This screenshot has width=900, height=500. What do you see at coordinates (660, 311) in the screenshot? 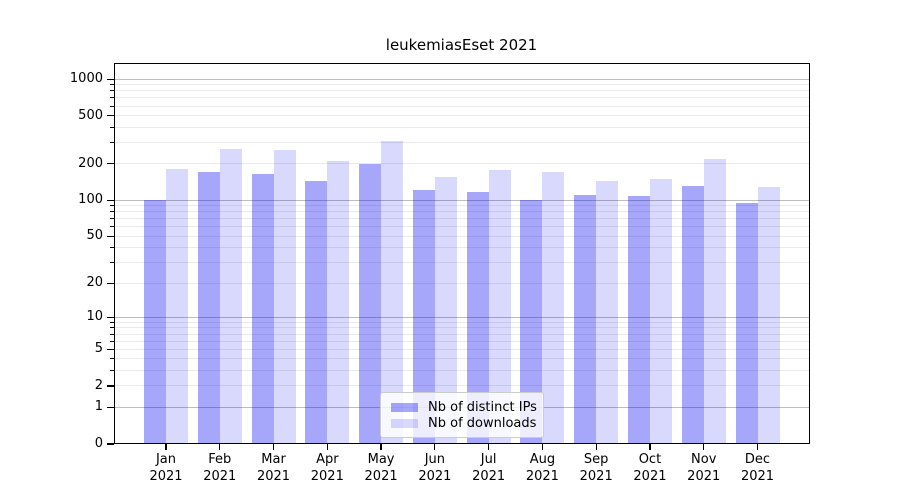
I see `bar-downloads-oct` at bounding box center [660, 311].